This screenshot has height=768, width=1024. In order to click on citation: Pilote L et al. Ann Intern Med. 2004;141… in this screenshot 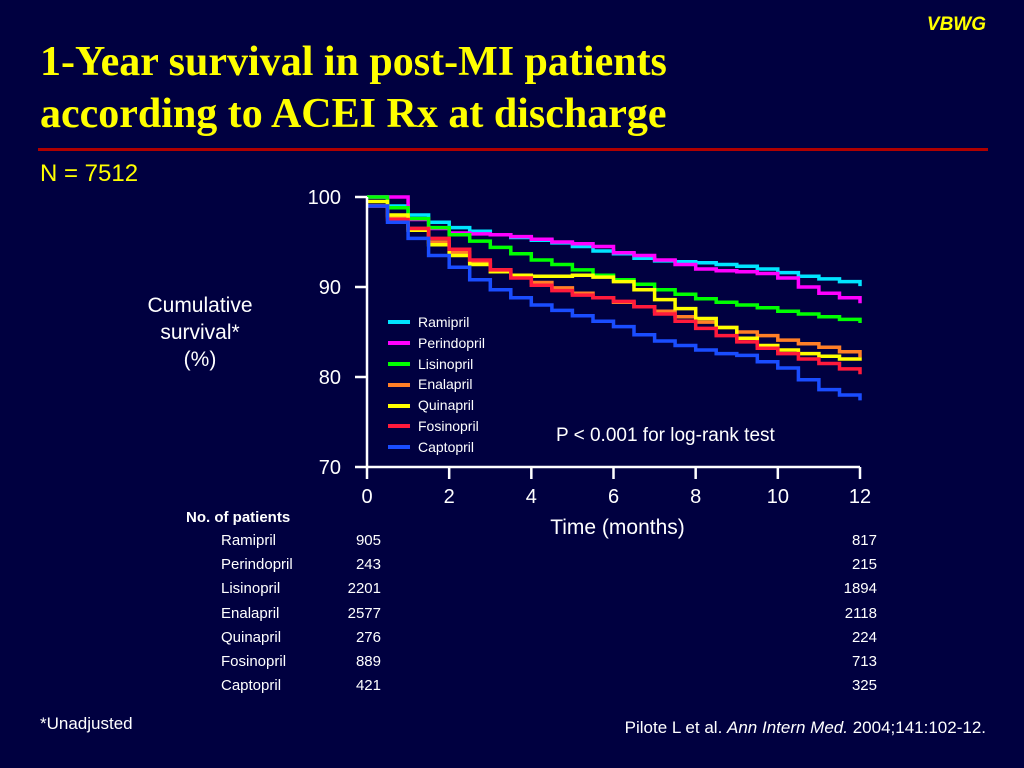, I will do `click(805, 728)`.